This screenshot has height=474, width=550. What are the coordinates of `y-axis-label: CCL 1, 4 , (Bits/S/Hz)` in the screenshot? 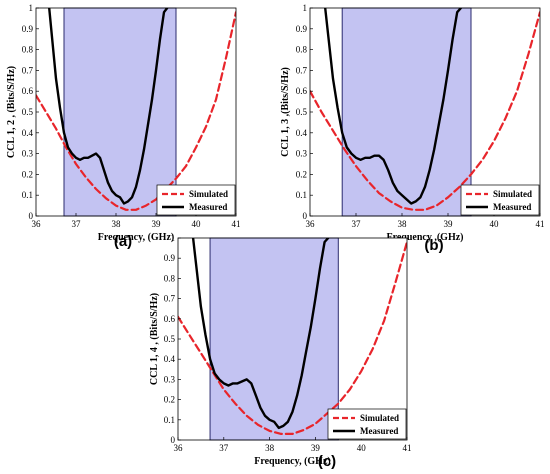 It's located at (154, 339).